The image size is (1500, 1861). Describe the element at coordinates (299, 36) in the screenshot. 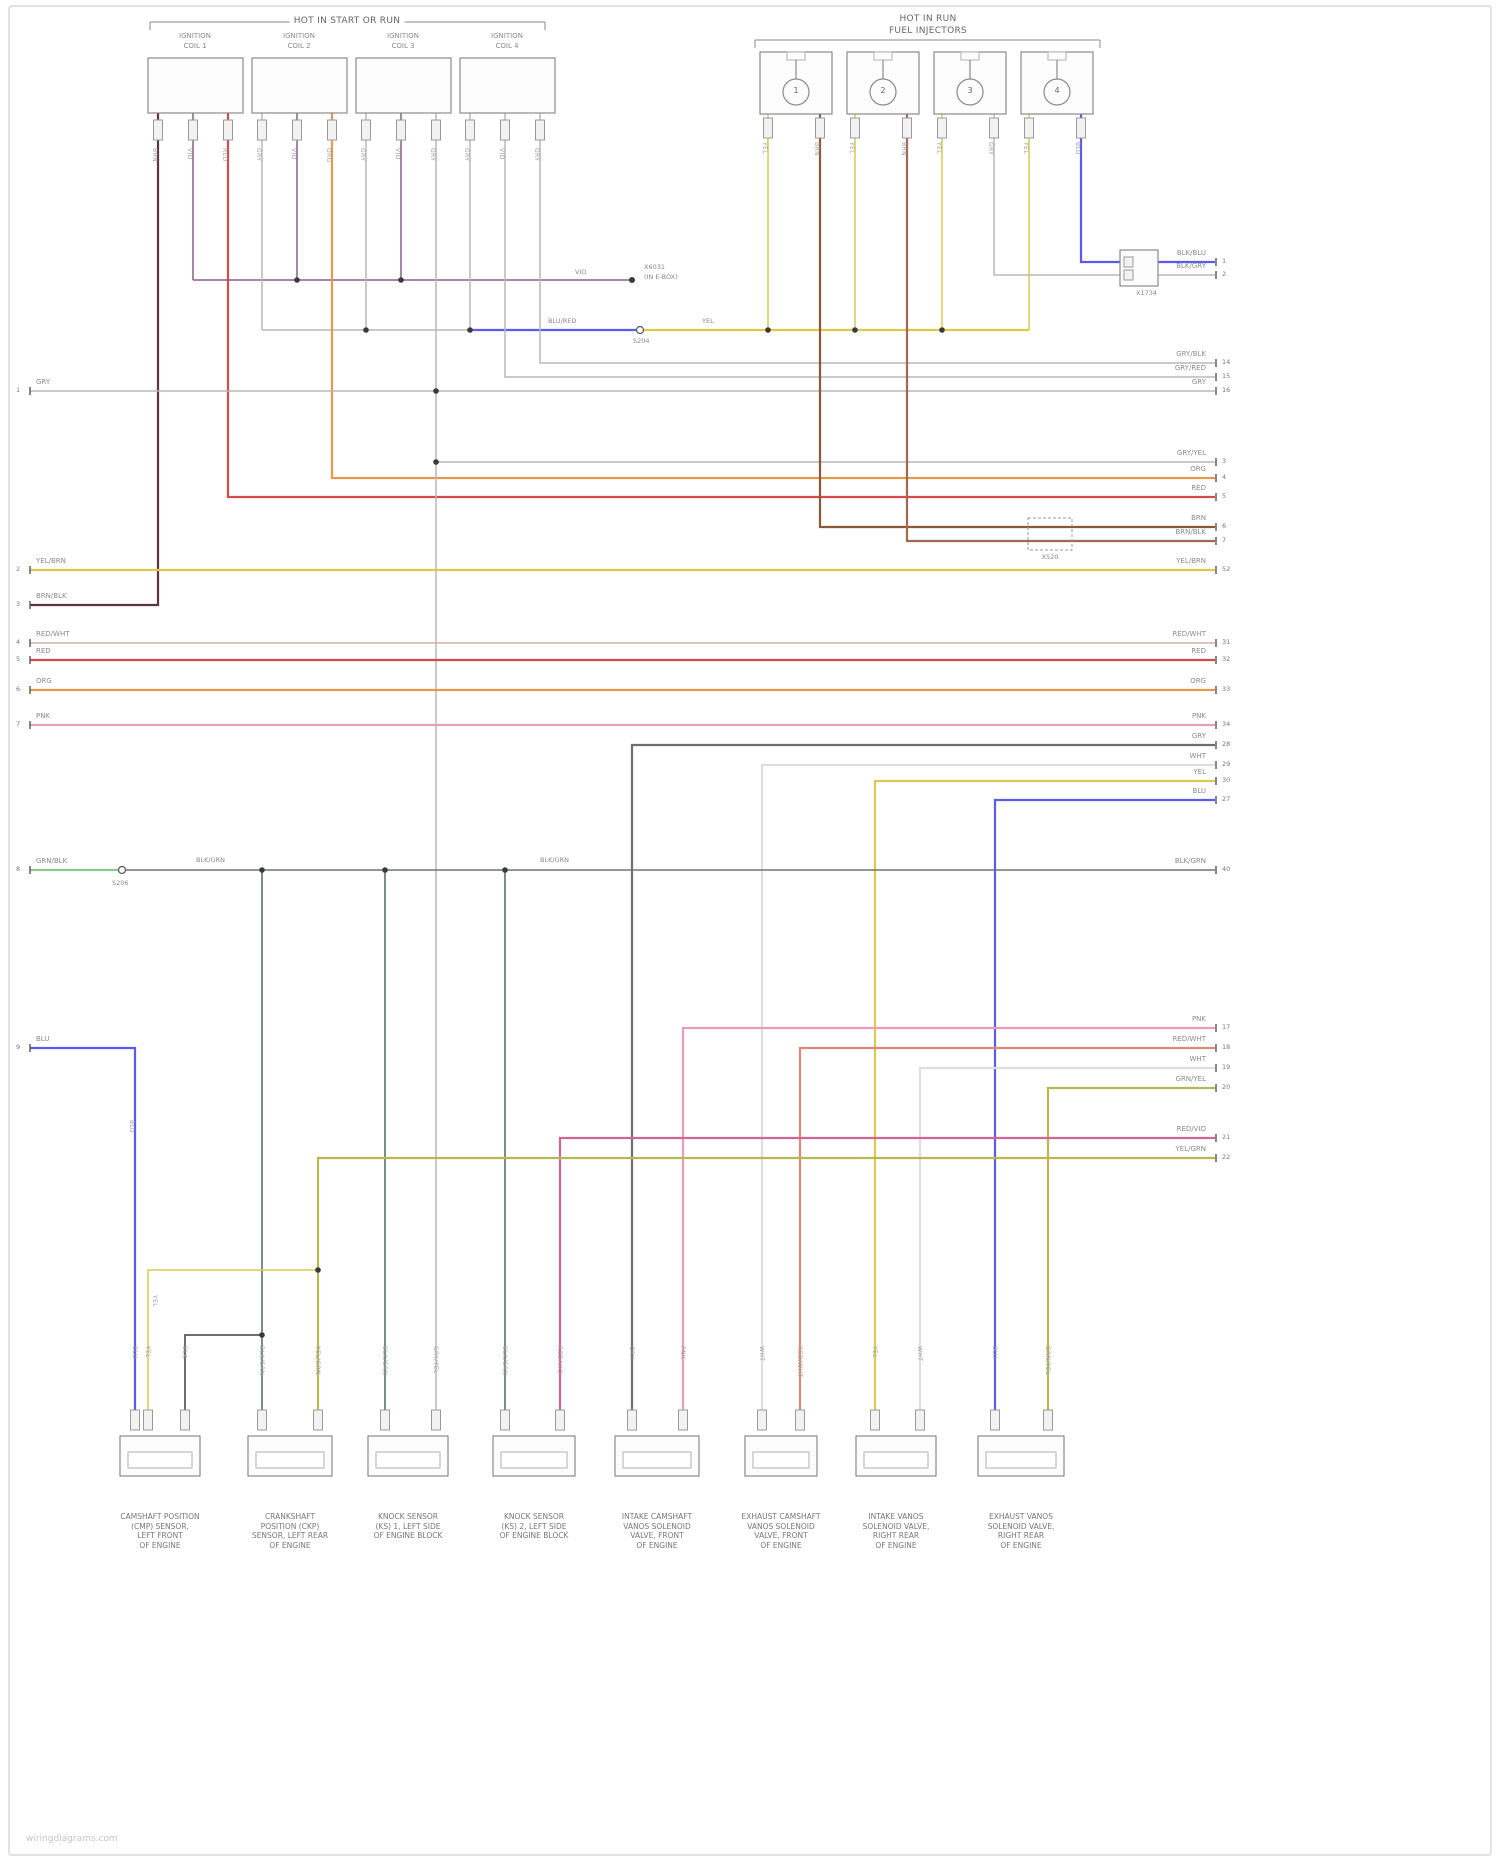

I see `coil2-label-line1: IGNITION` at that location.